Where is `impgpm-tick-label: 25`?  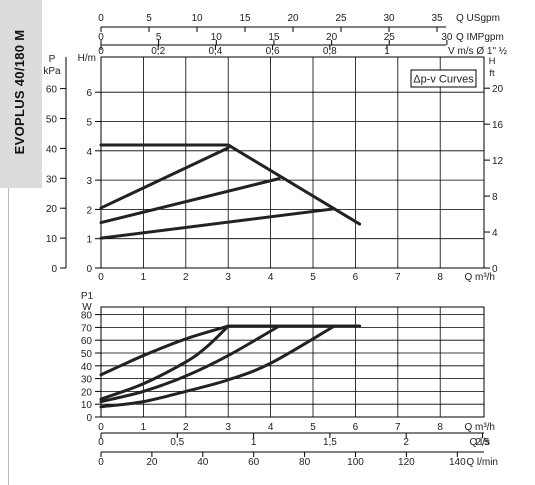
impgpm-tick-label: 25 is located at coordinates (390, 37).